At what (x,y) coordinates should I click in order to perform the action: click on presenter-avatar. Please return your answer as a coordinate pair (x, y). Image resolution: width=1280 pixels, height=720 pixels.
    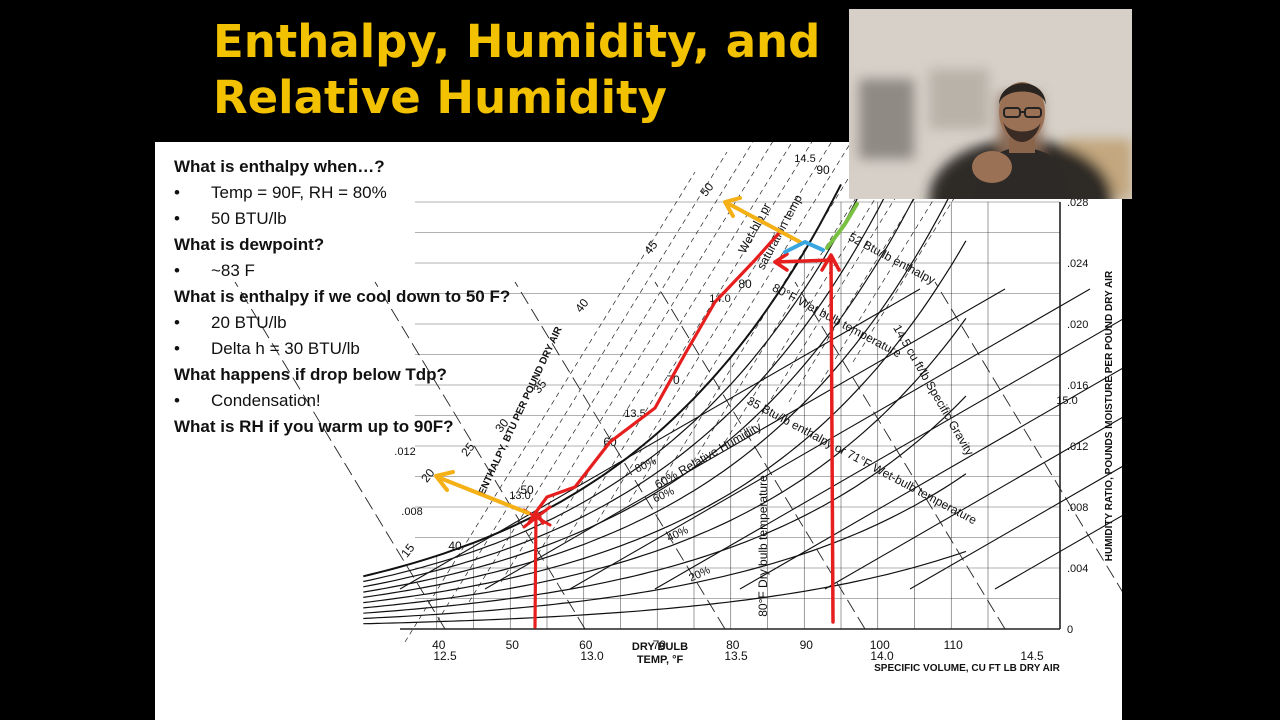
    Looking at the image, I should click on (1021, 140).